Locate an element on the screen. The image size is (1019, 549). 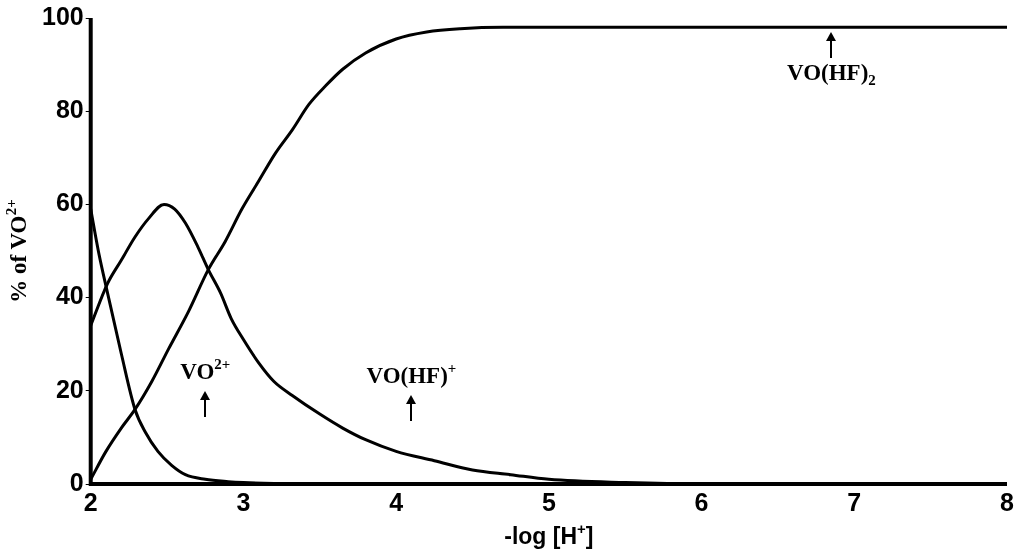
y-tick-label: 100 is located at coordinates (62, 15).